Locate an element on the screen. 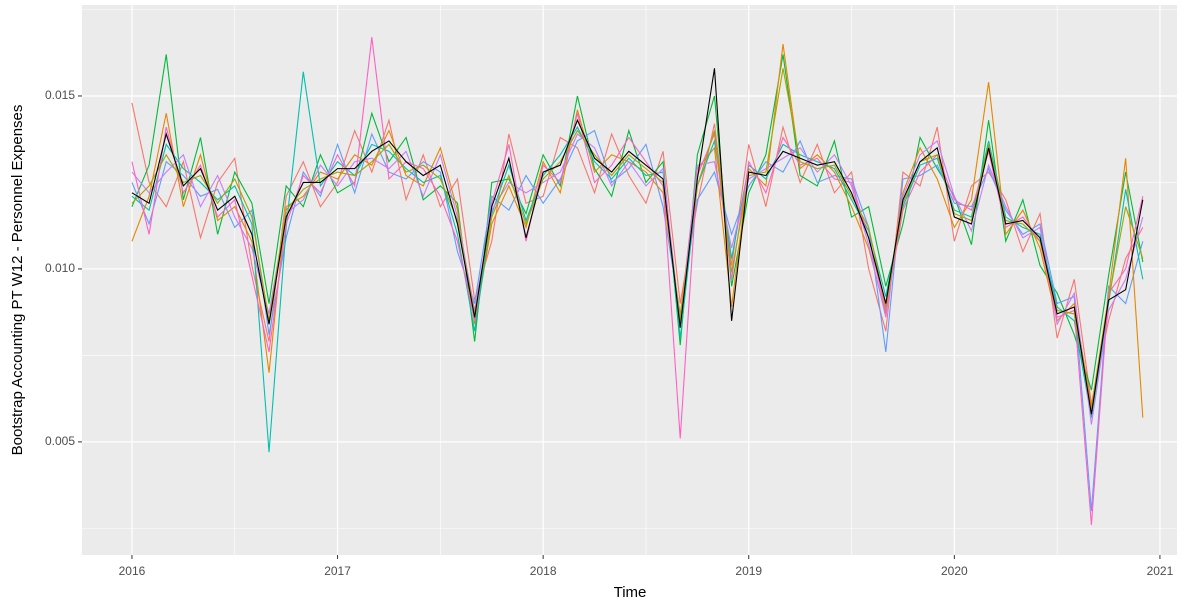  x-tick-label: 2020 is located at coordinates (954, 571).